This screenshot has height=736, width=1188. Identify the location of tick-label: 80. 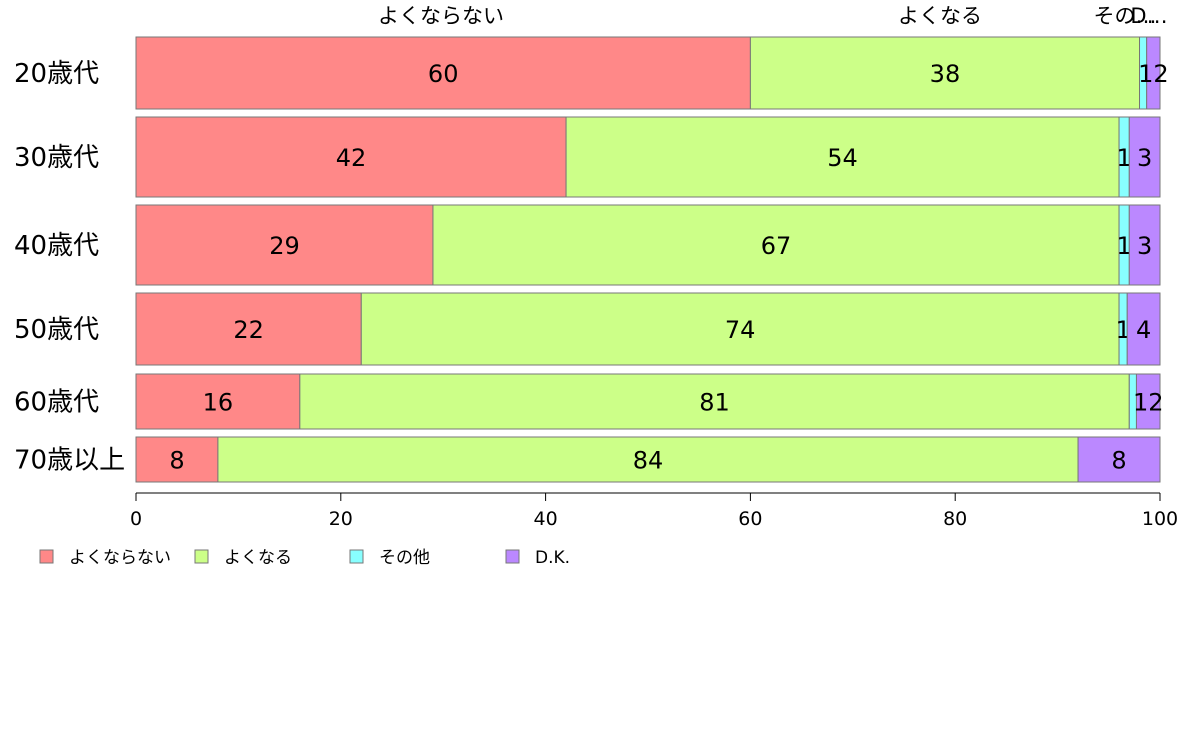
(955, 519).